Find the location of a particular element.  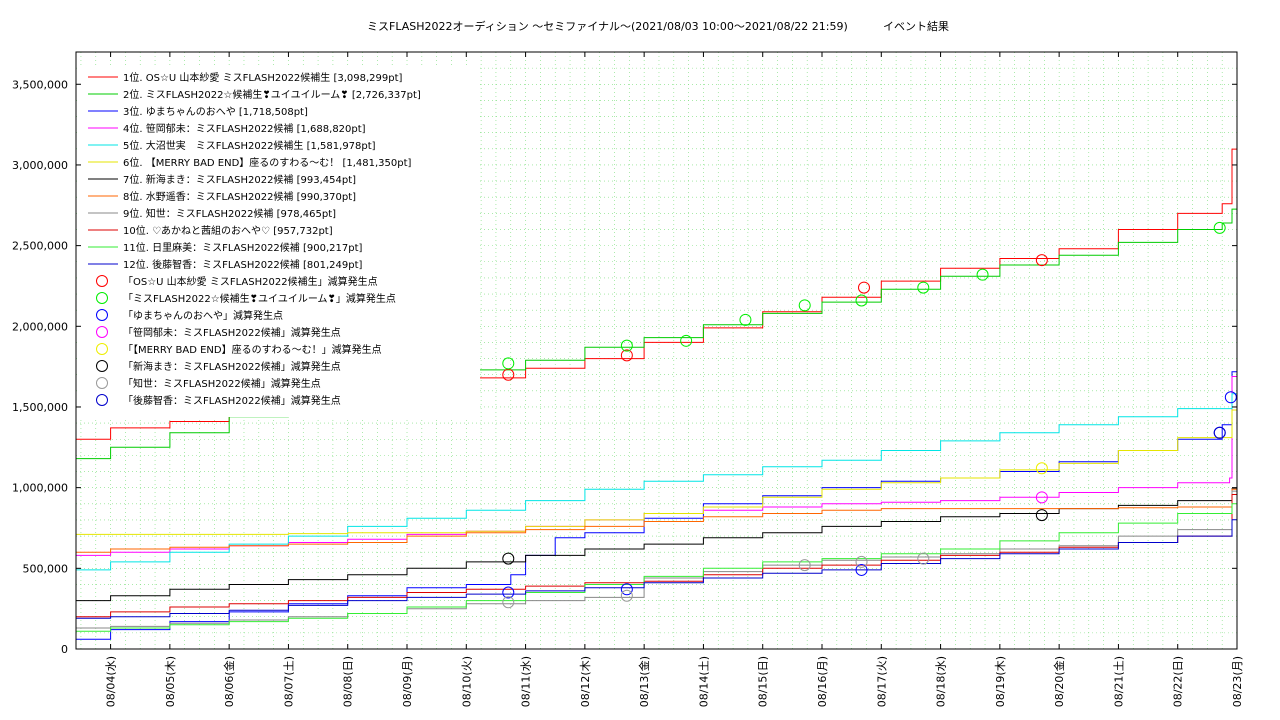

y-tick-label: 1,500,000 is located at coordinates (40, 407).